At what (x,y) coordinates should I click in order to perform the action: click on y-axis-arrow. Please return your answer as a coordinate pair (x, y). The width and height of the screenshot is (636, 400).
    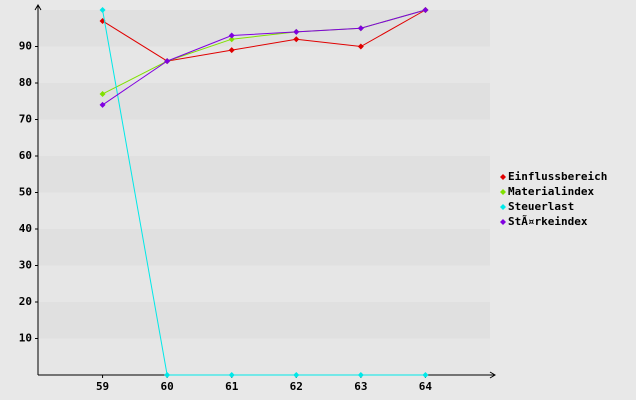
    Looking at the image, I should click on (38, 7).